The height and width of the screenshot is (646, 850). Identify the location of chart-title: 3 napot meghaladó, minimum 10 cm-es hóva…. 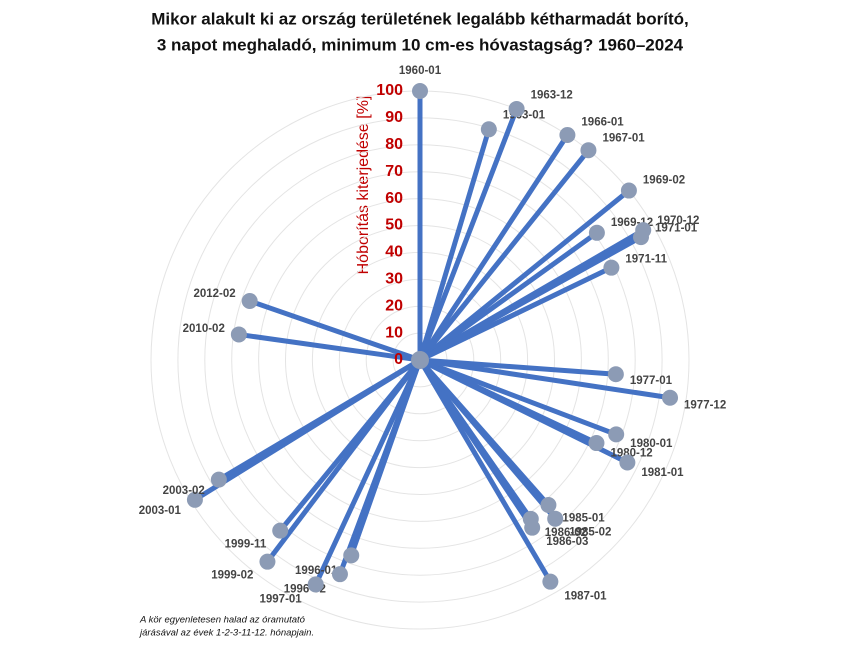
(420, 44).